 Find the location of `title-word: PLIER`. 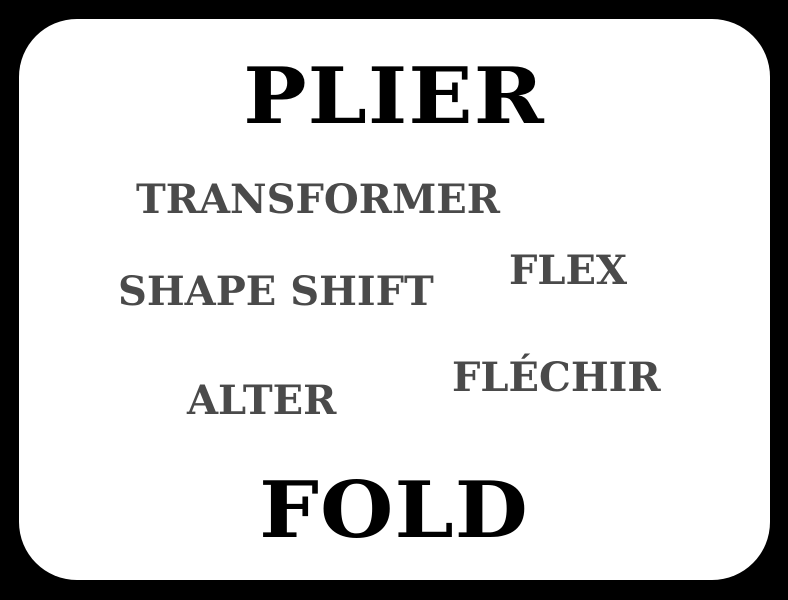

title-word: PLIER is located at coordinates (394, 96).